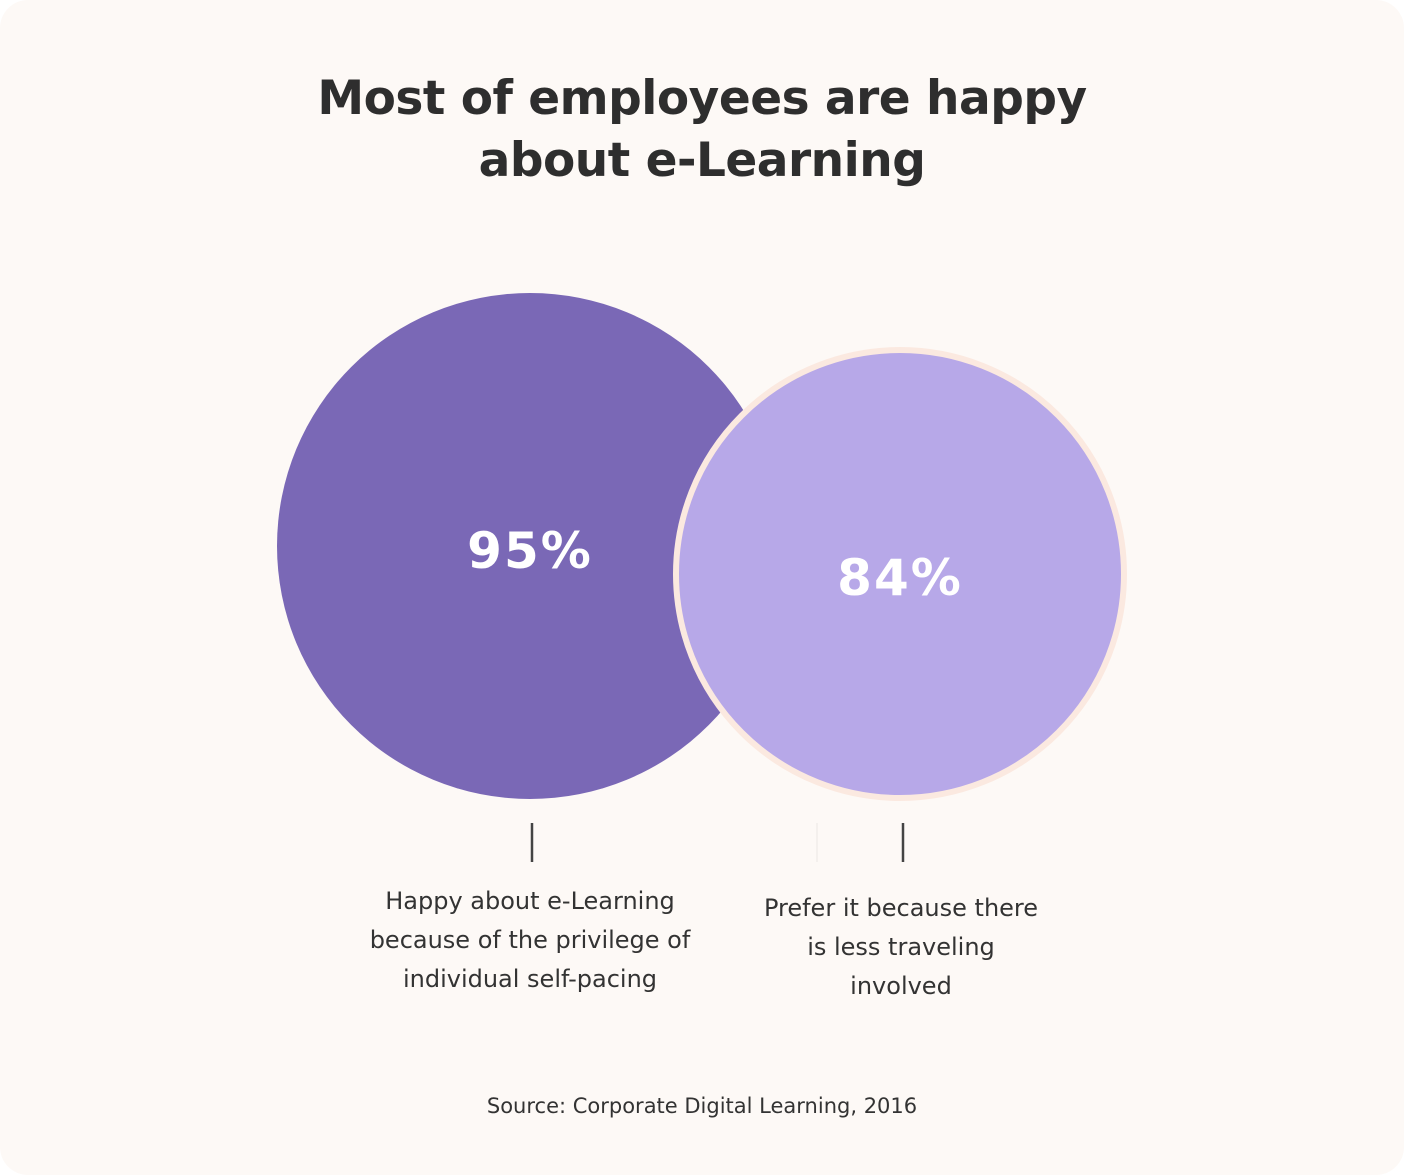 This screenshot has height=1175, width=1404. What do you see at coordinates (901, 908) in the screenshot?
I see `caption-84-line-1: Prefer it because there` at bounding box center [901, 908].